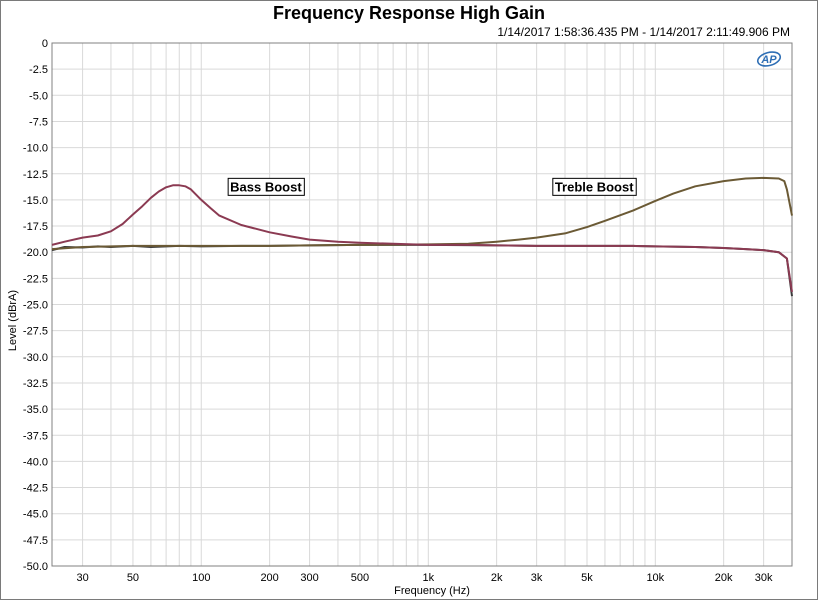 The image size is (818, 600). I want to click on y-tick-label: -47.5, so click(35, 541).